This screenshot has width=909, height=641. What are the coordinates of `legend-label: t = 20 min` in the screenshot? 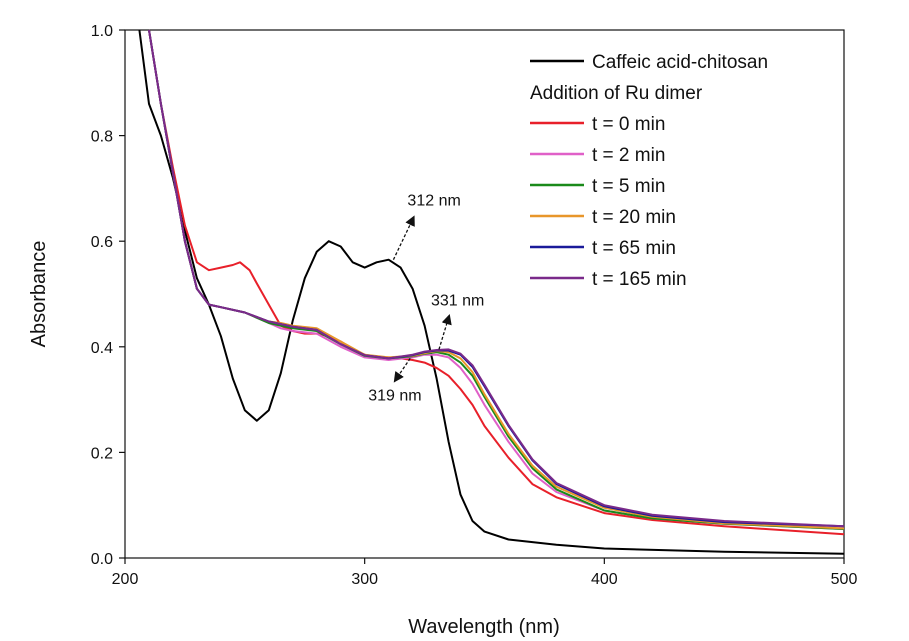 It's located at (634, 217).